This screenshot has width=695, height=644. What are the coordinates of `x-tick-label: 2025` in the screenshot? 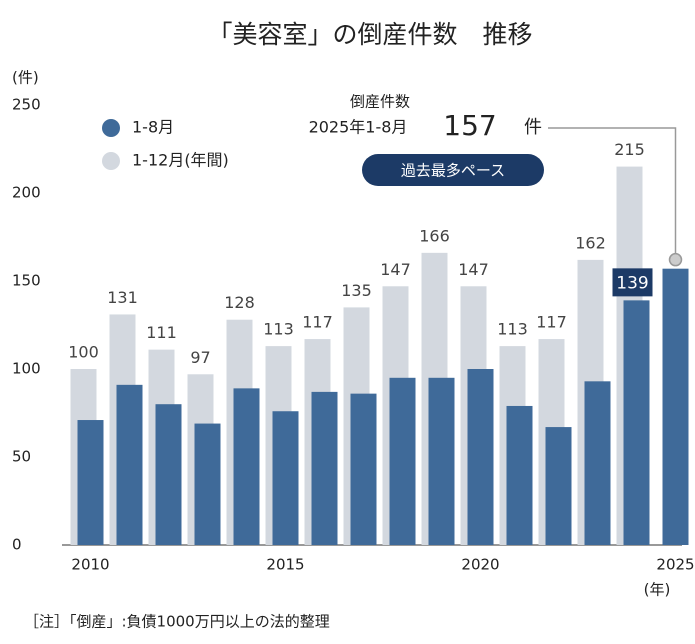 It's located at (675, 565).